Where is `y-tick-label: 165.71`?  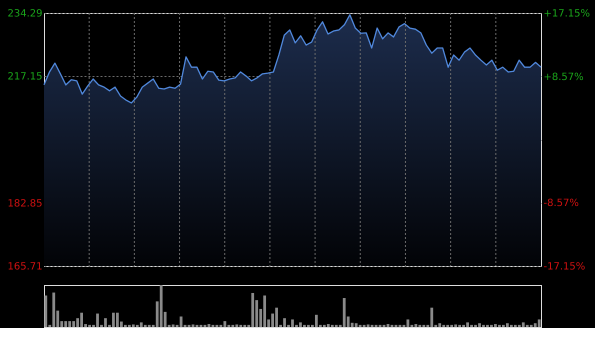 y-tick-label: 165.71 is located at coordinates (25, 267).